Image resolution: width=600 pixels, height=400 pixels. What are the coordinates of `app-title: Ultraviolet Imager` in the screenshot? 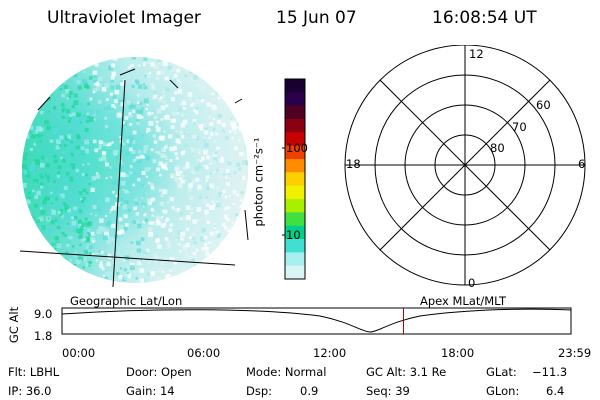 It's located at (124, 18).